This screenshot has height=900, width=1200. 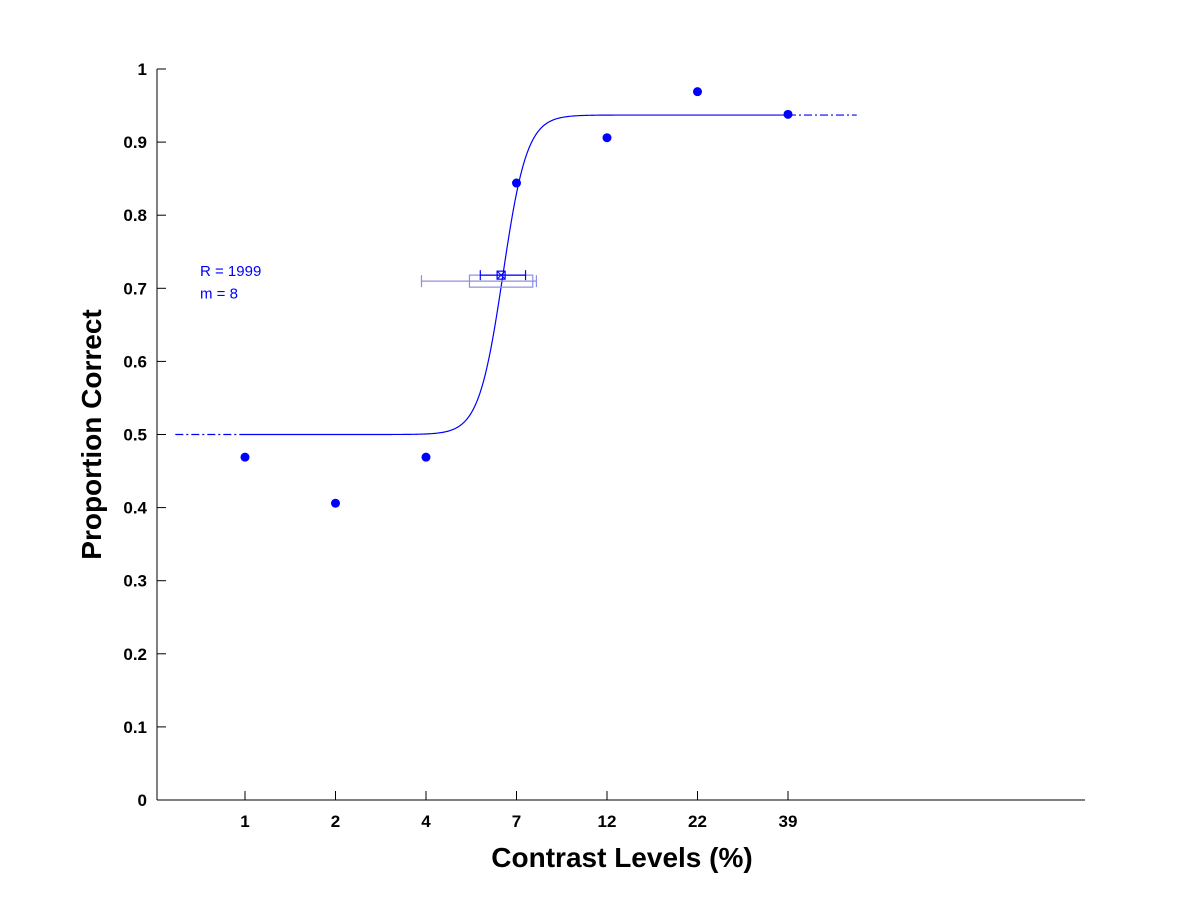 What do you see at coordinates (335, 821) in the screenshot?
I see `x-tick-label: 2` at bounding box center [335, 821].